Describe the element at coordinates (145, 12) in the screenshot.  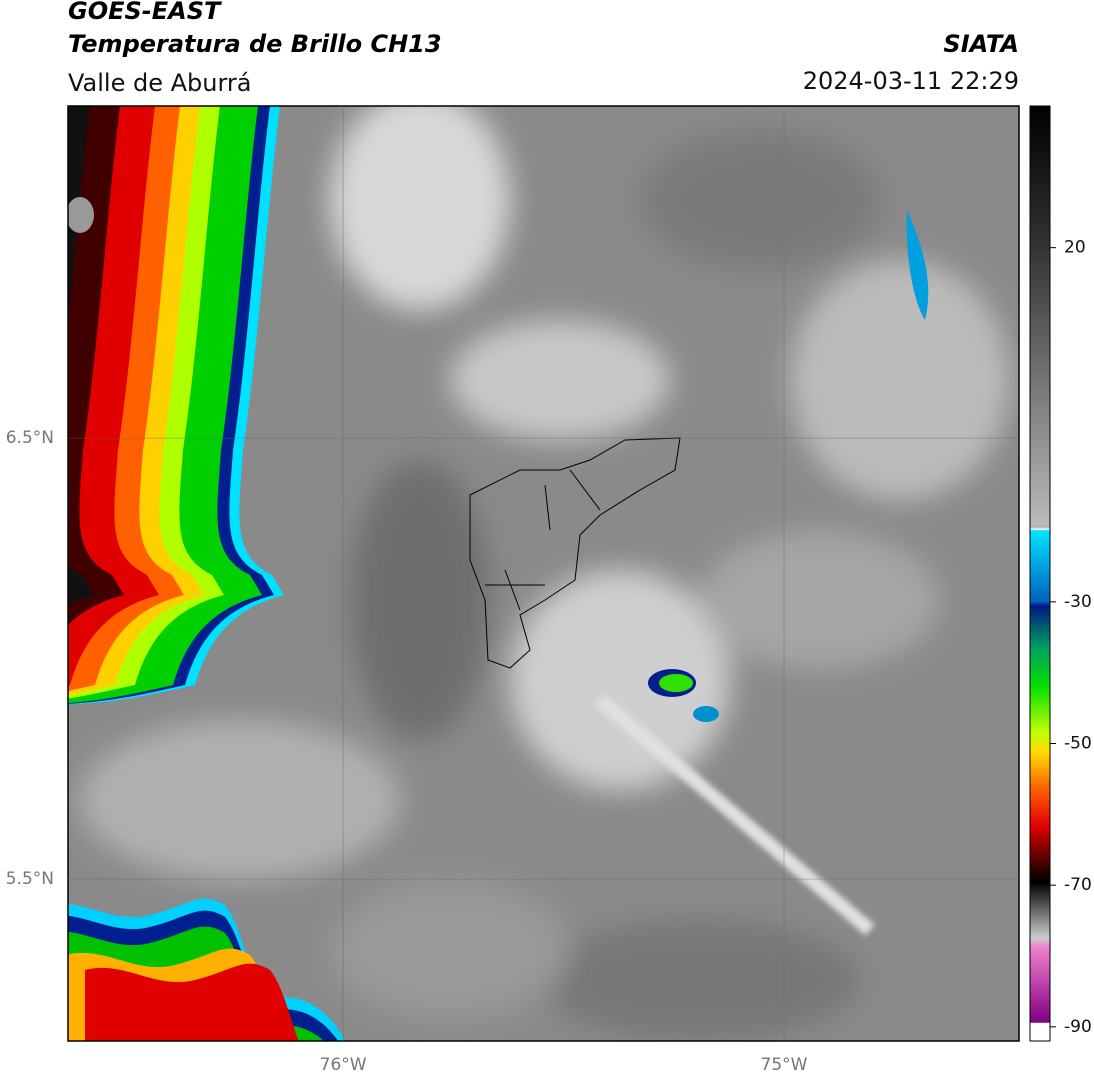
I see `title: GOES-EAST` at that location.